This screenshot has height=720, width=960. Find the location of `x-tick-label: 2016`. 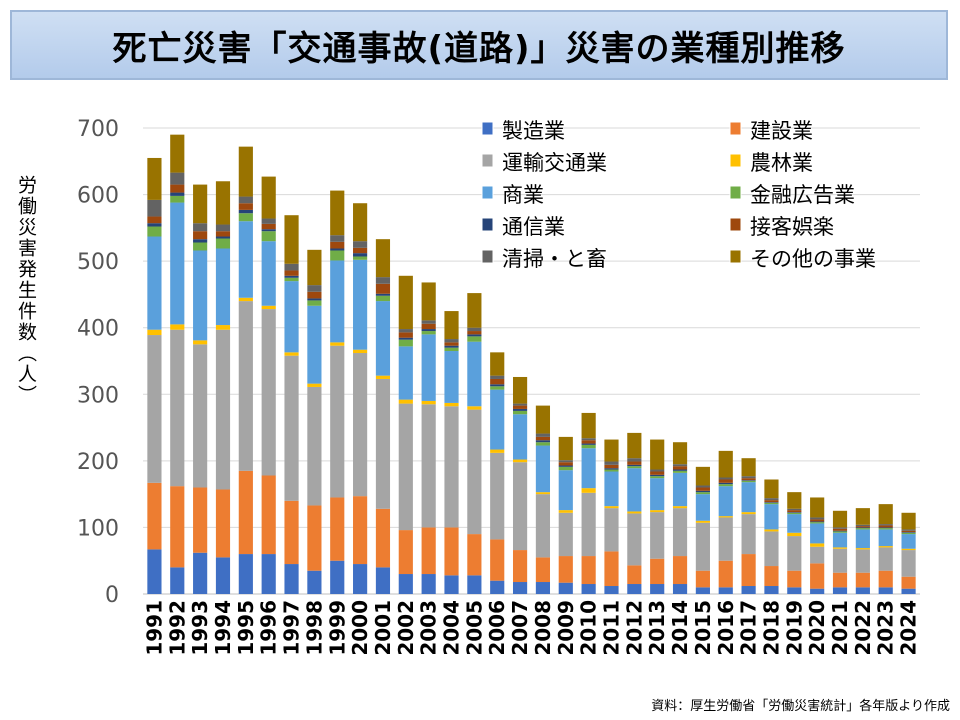

x-tick-label: 2016 is located at coordinates (726, 628).